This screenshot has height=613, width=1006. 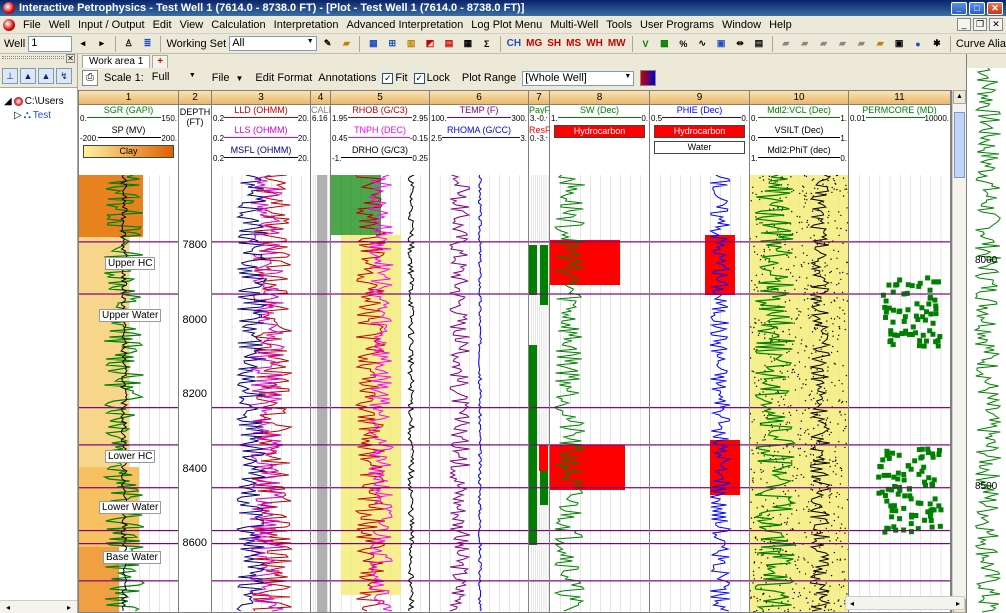 I want to click on curve-header: DRHO (G/C3) -1. 0.25, so click(x=380, y=155).